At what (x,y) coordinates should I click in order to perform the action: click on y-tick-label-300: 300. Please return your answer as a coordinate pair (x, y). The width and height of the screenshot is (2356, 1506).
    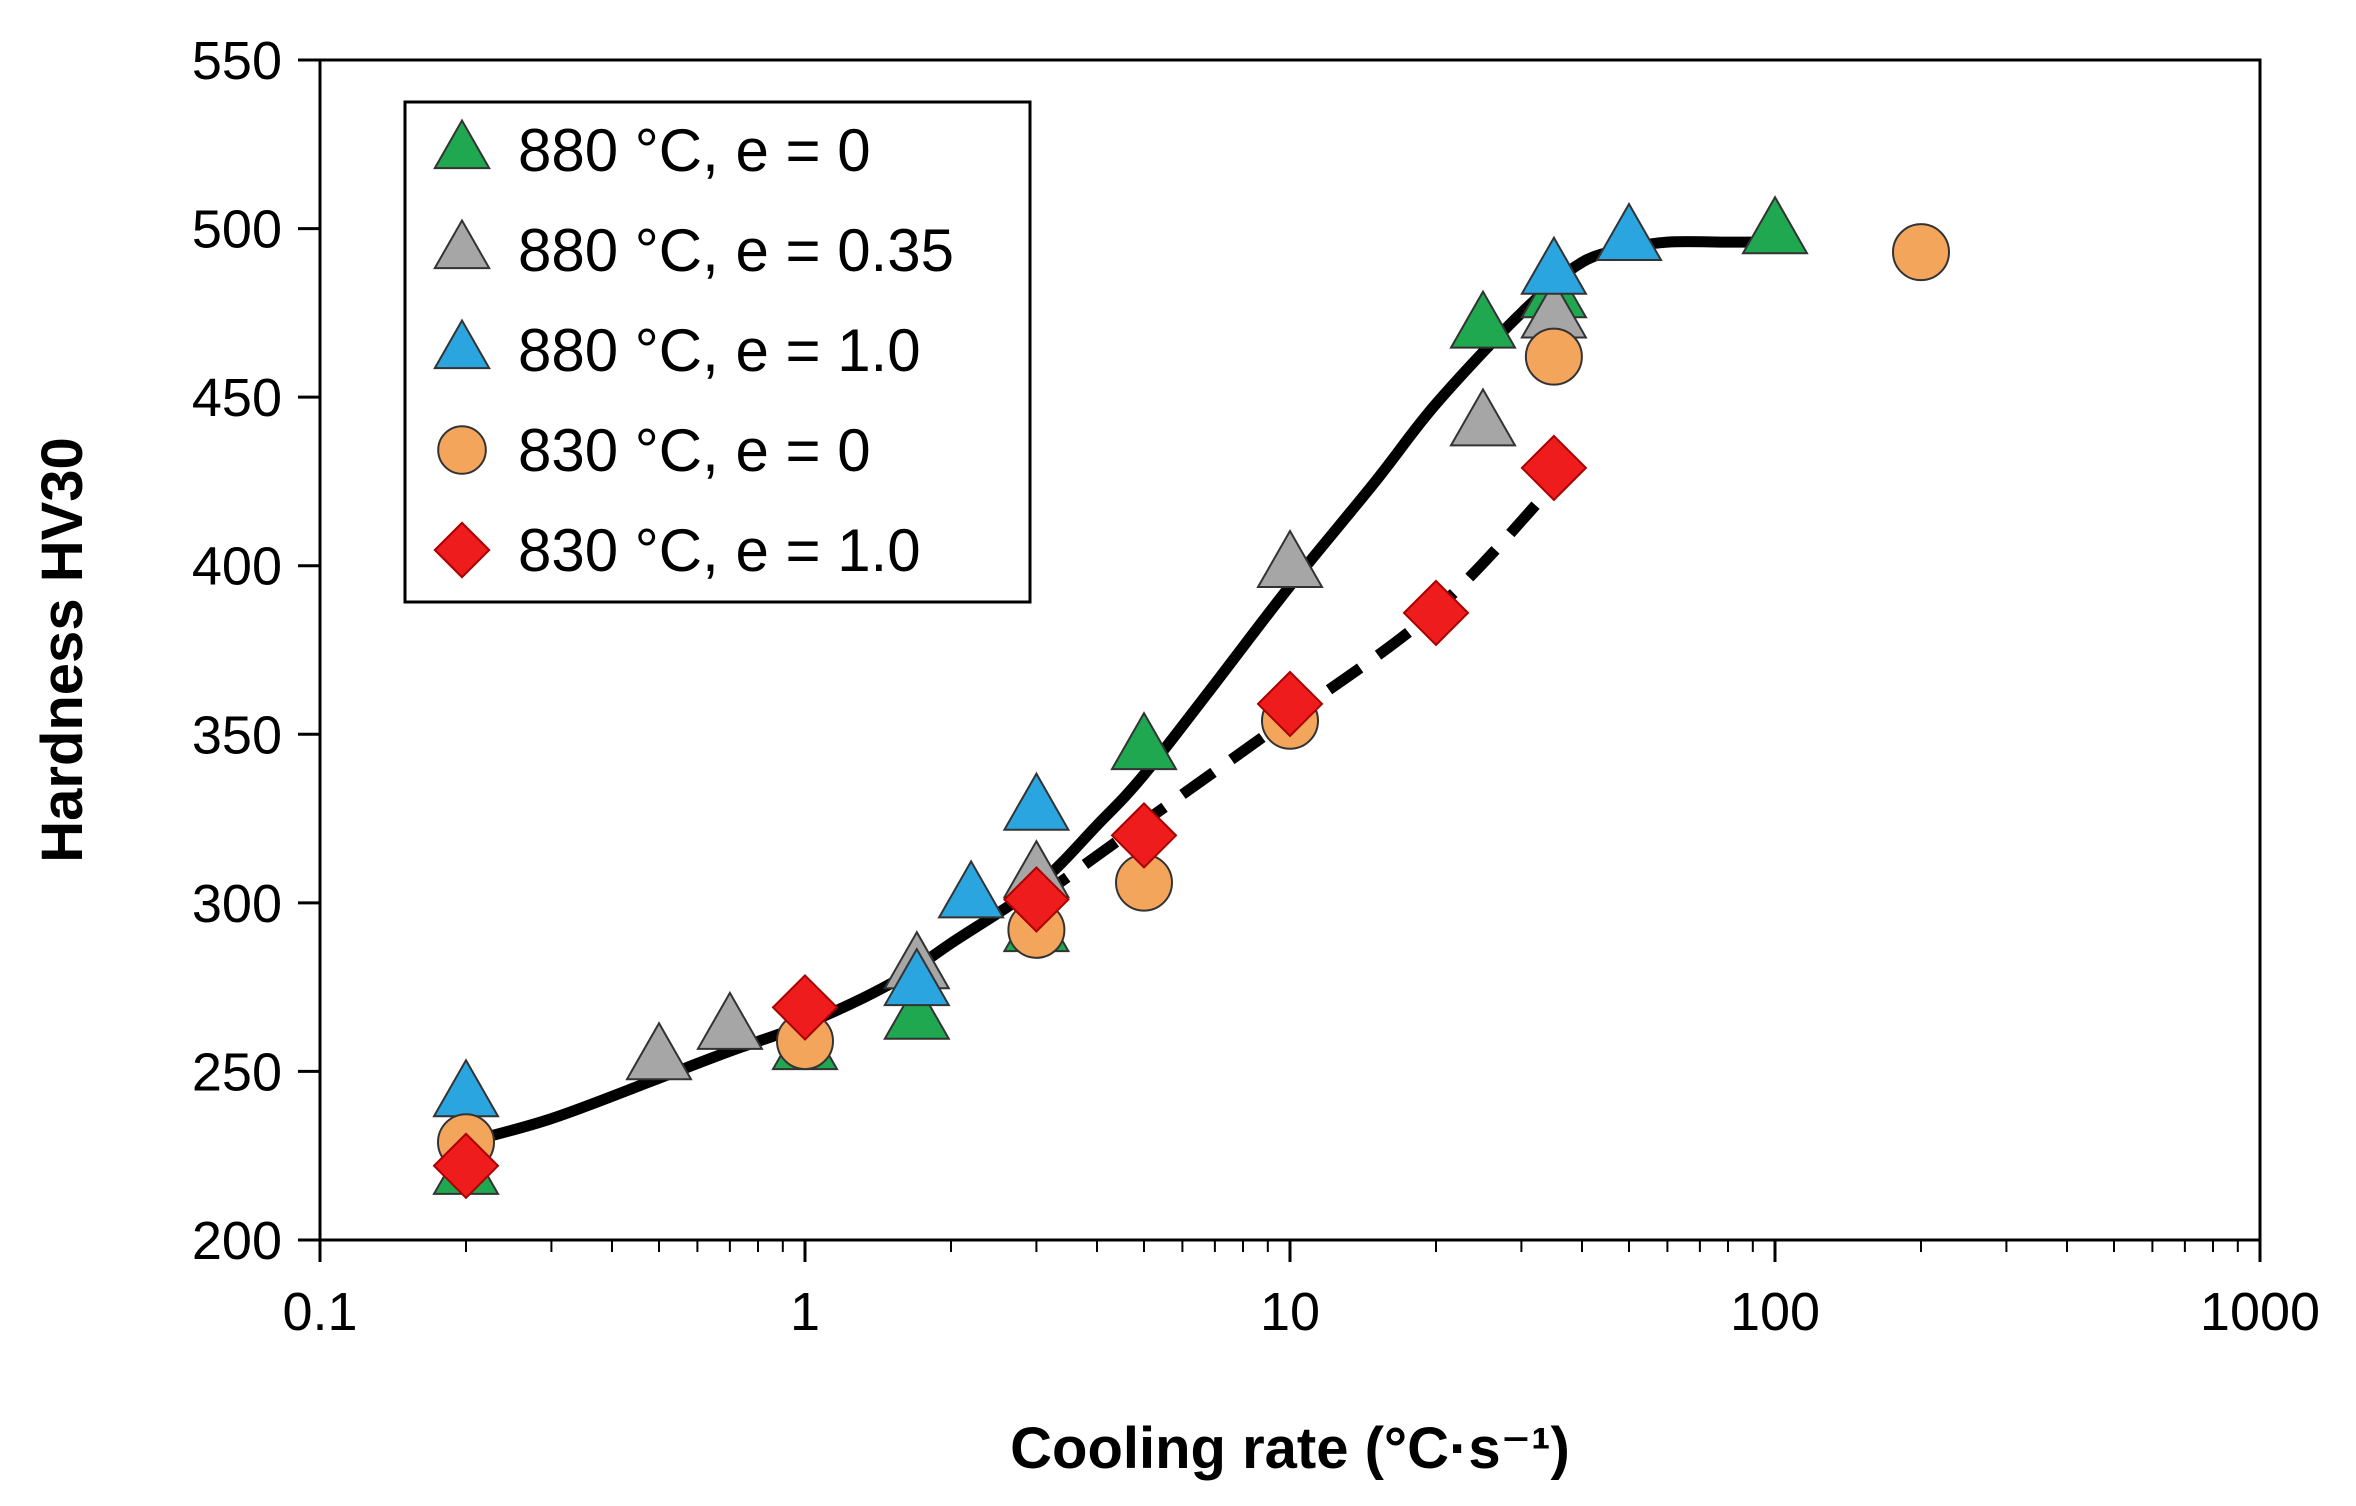
    Looking at the image, I should click on (237, 904).